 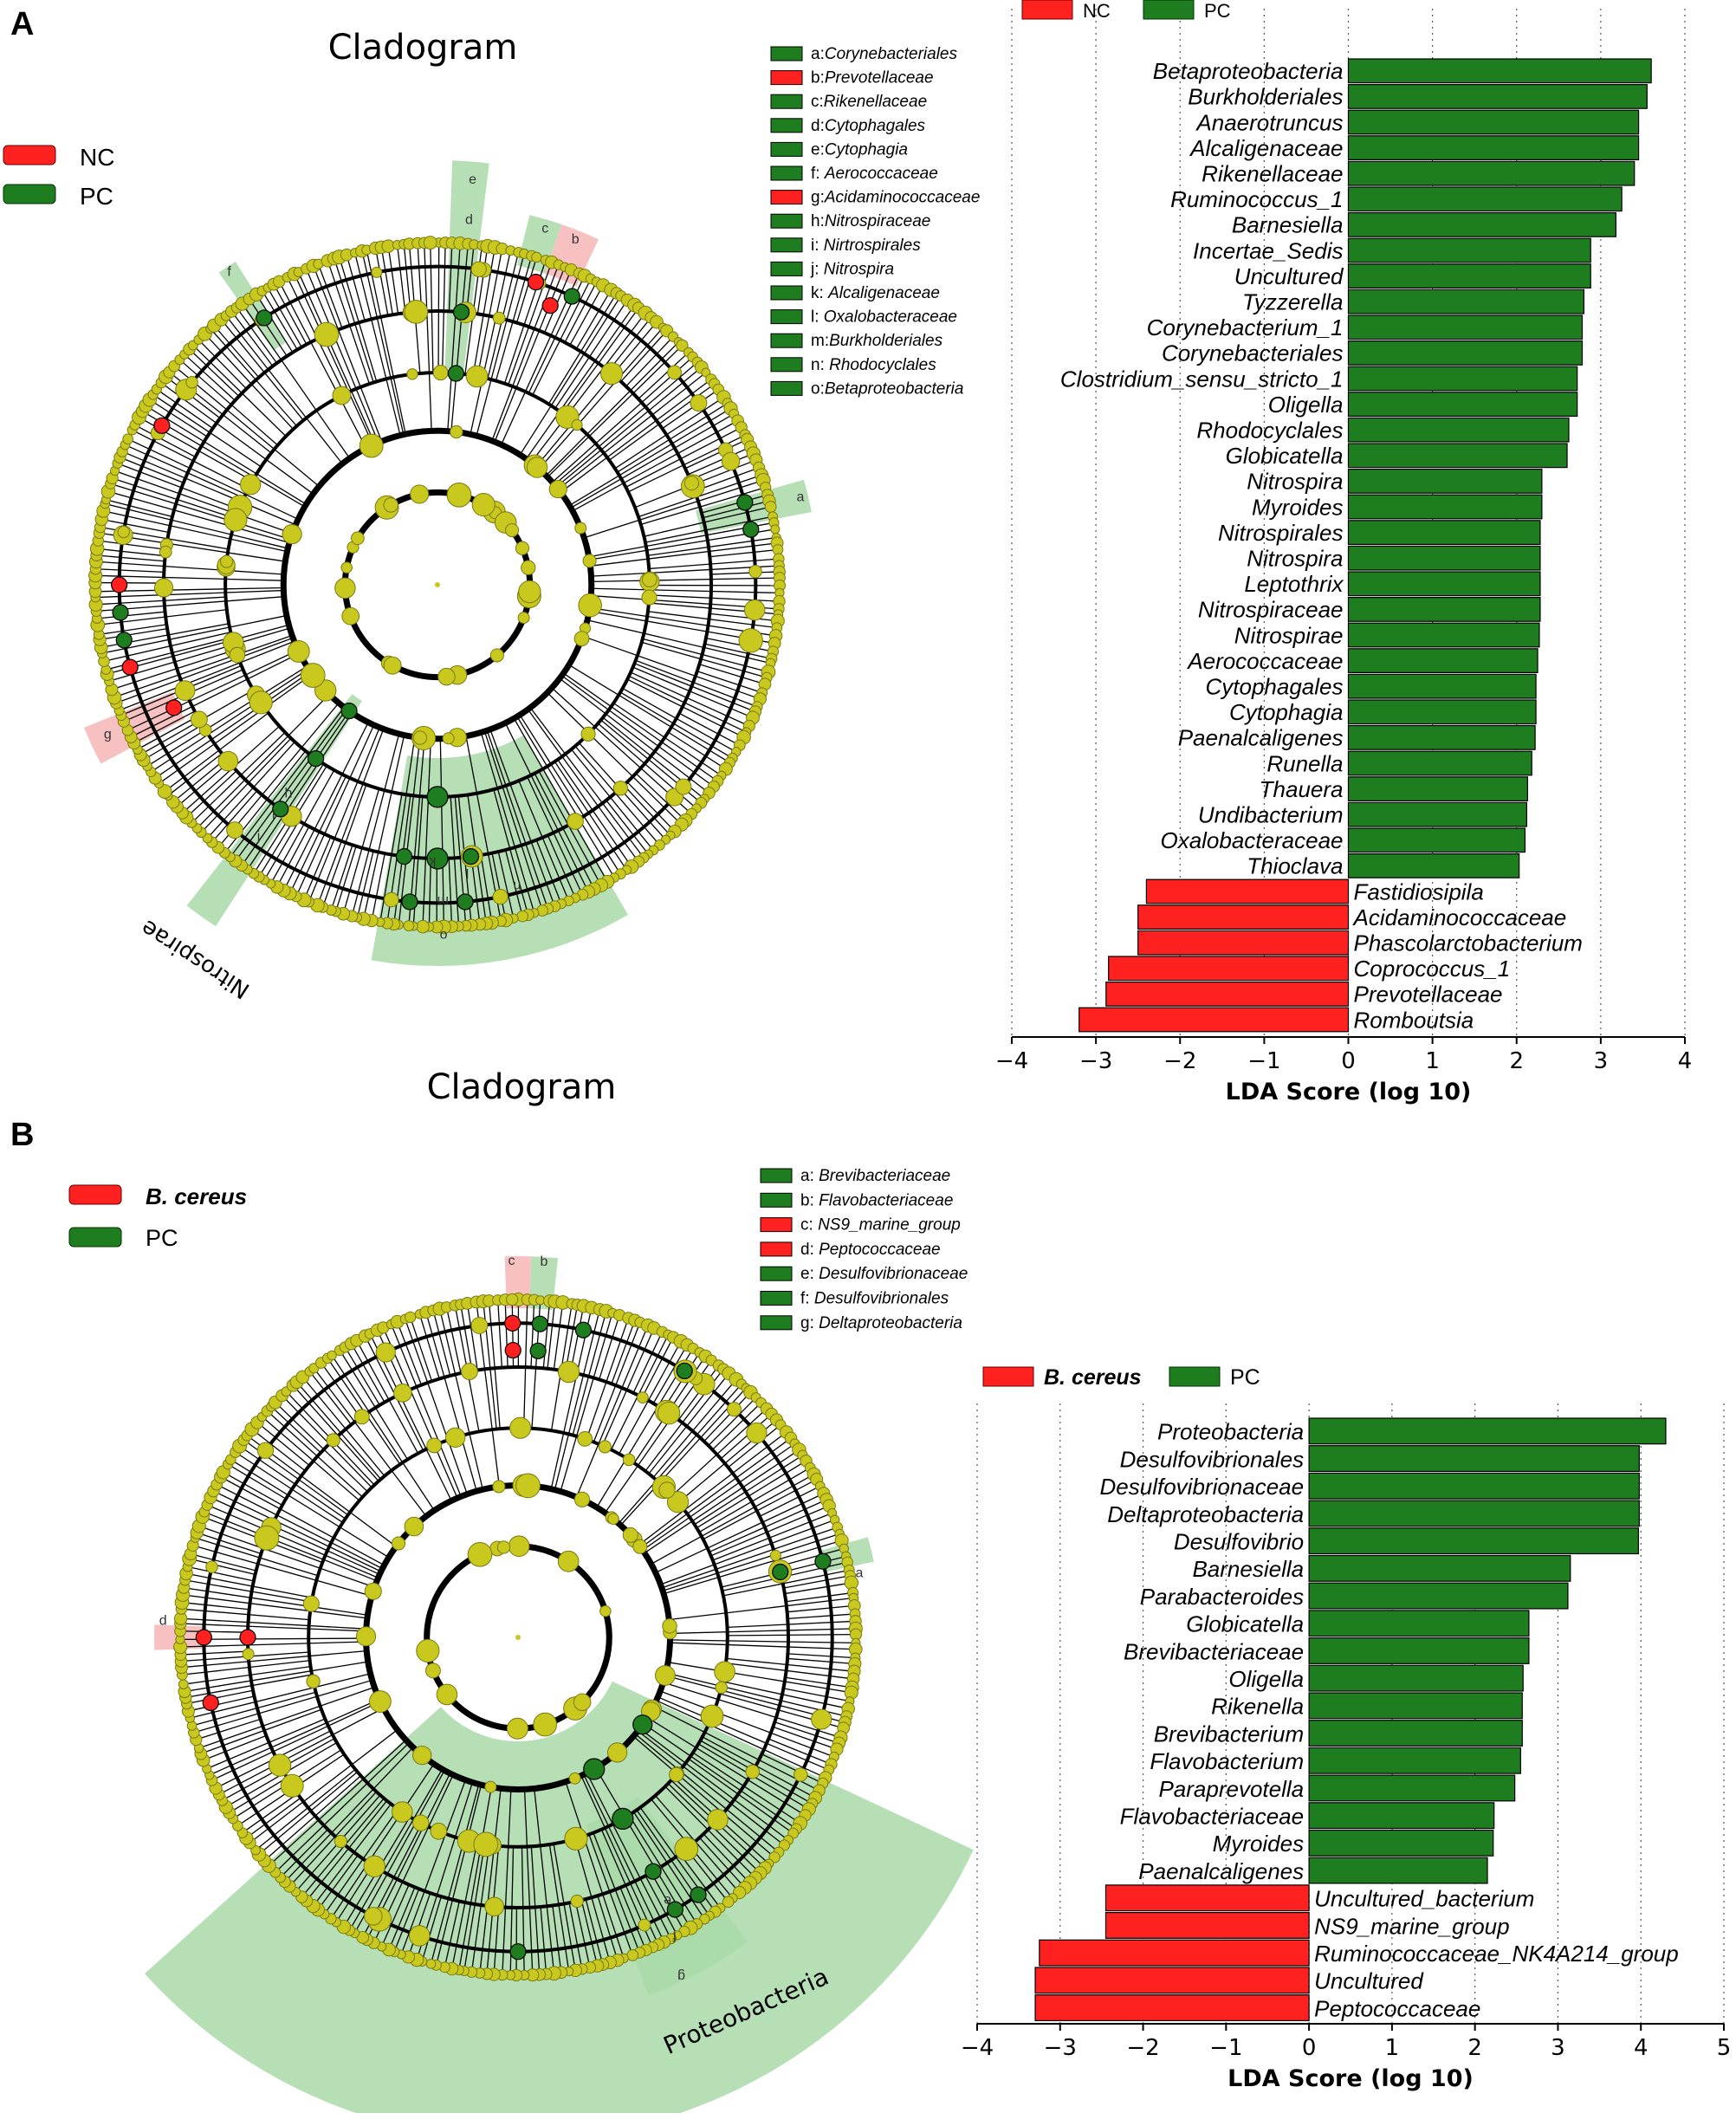 What do you see at coordinates (667, 1900) in the screenshot?
I see `clade-letter: e` at bounding box center [667, 1900].